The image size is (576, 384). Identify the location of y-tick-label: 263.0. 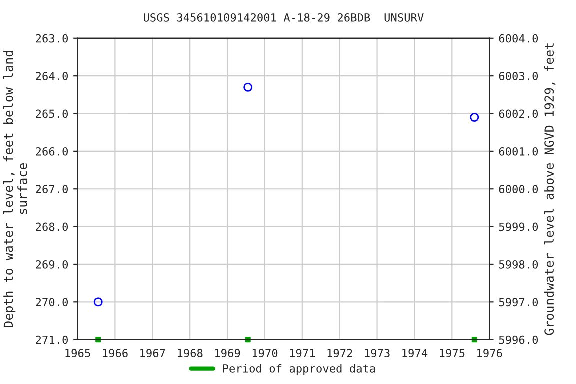
(52, 38).